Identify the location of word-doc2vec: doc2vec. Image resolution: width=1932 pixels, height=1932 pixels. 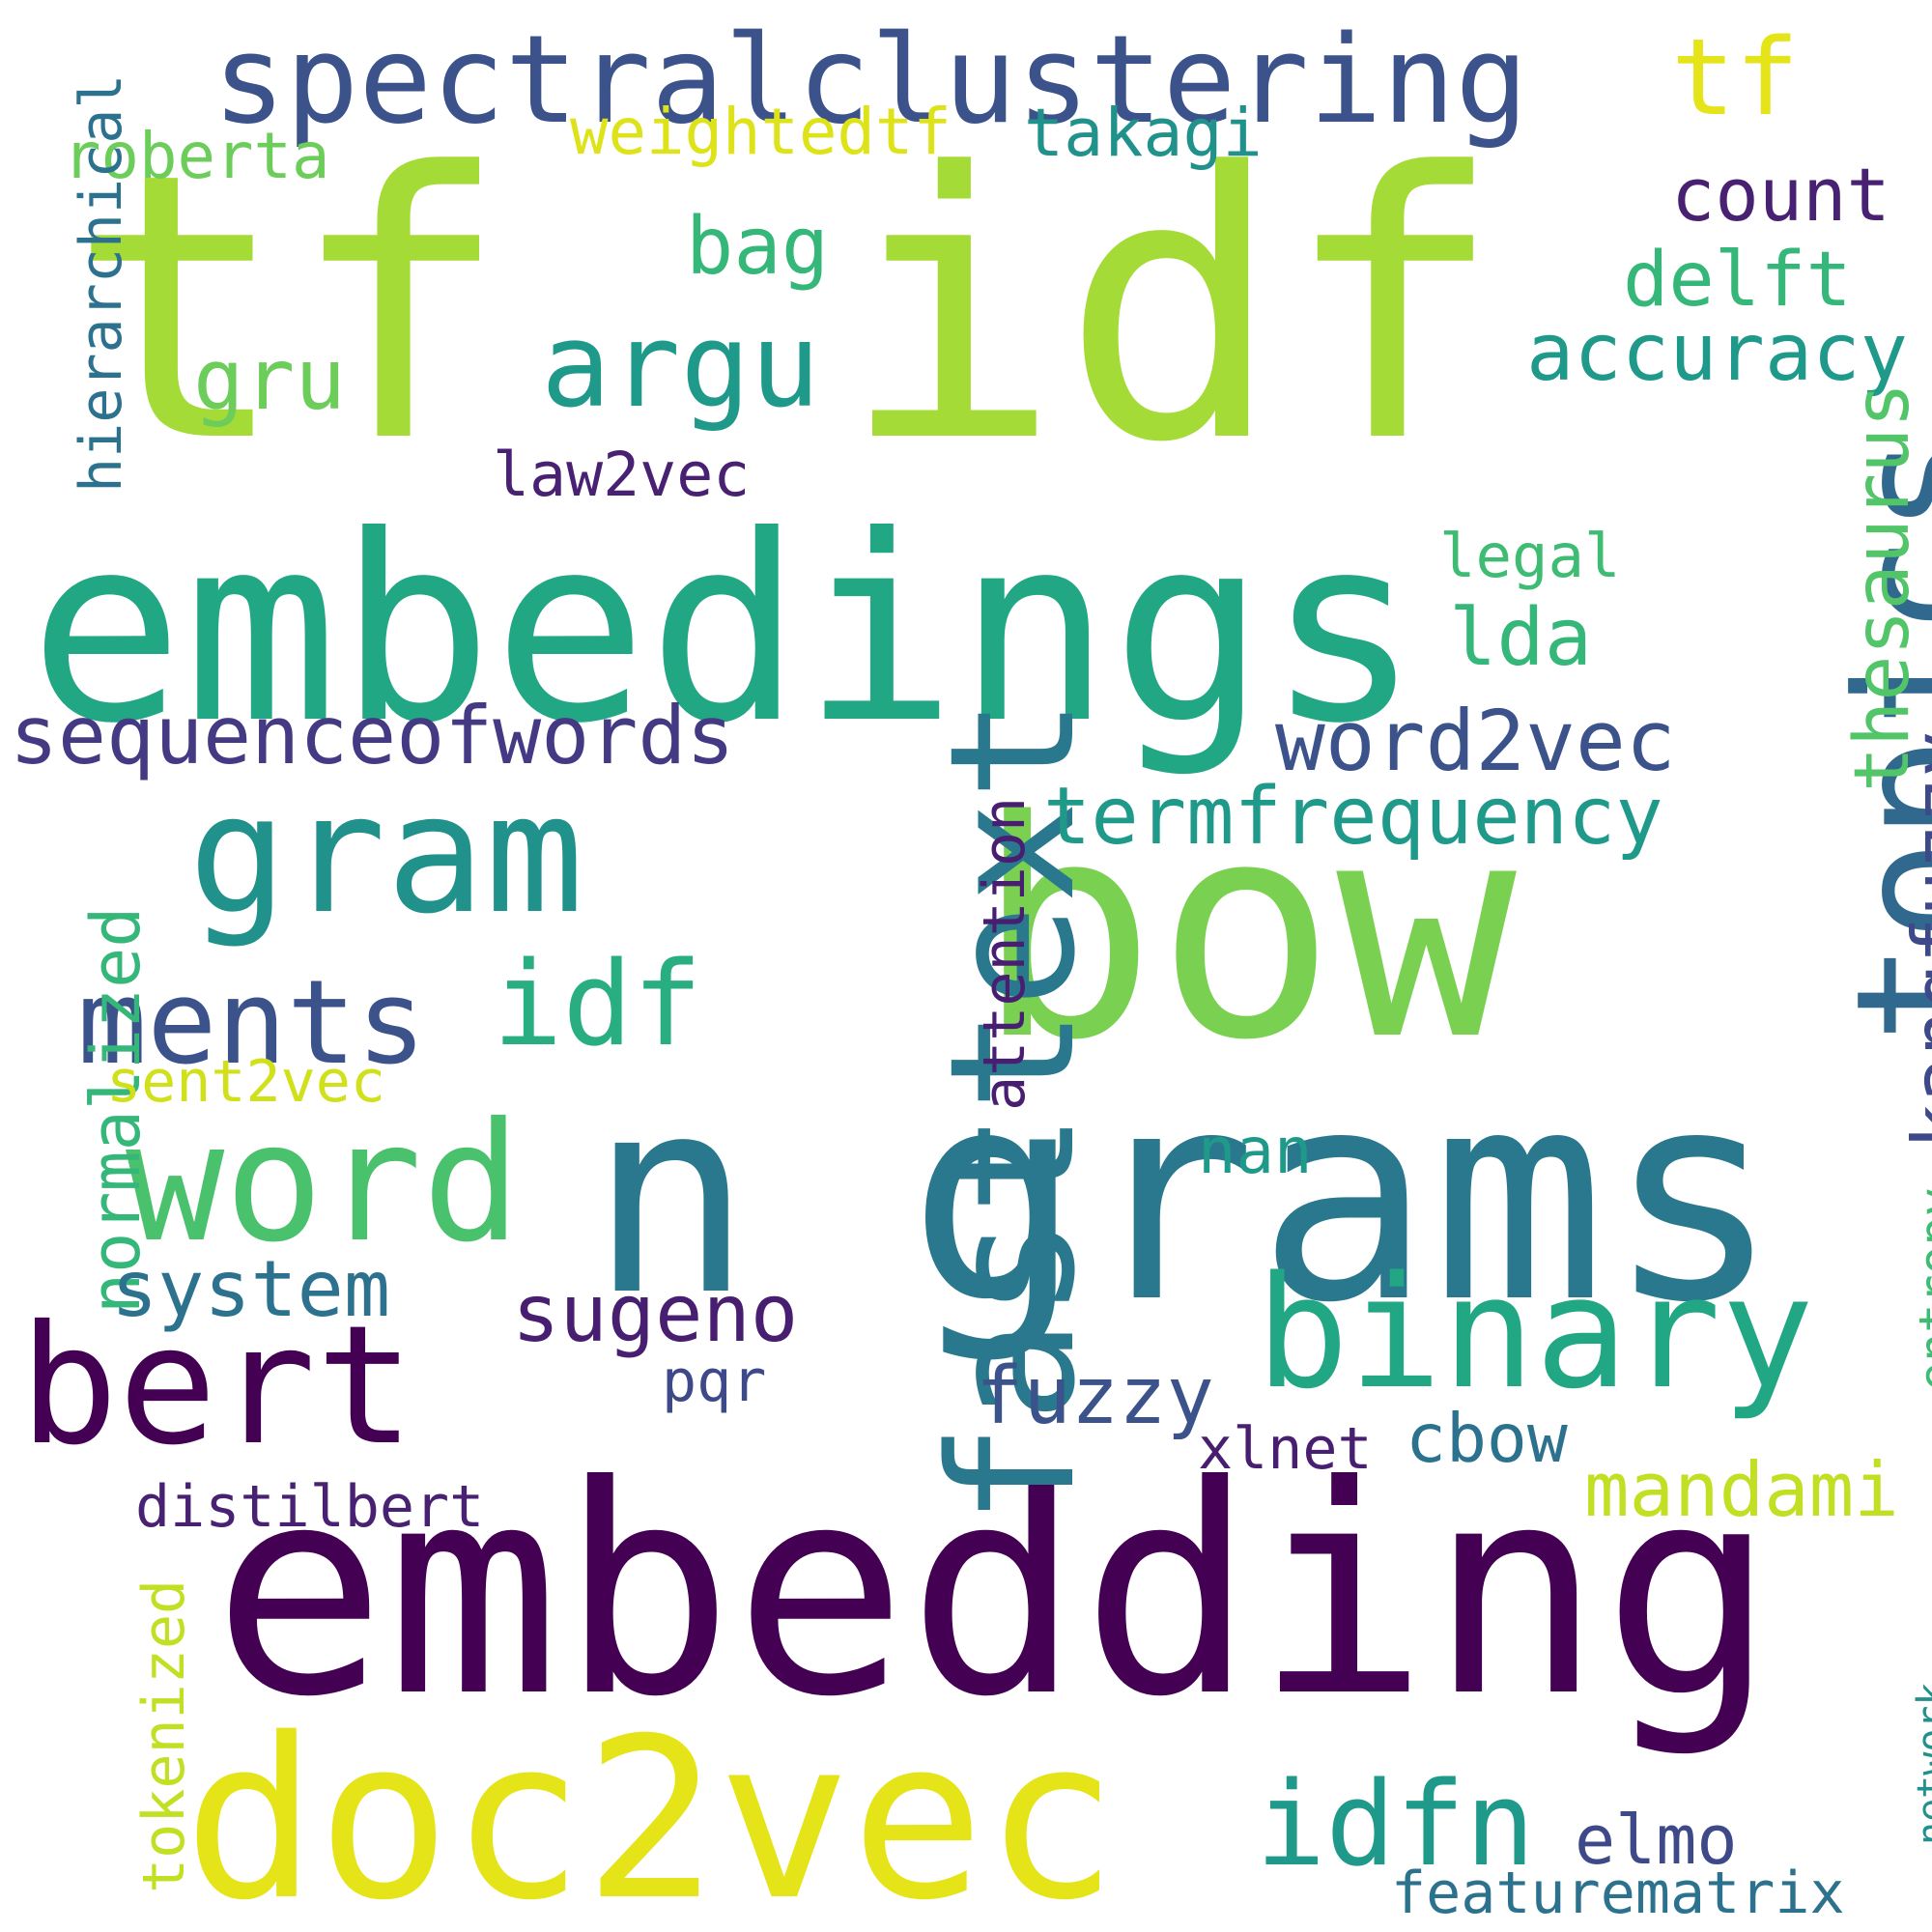
(651, 1811).